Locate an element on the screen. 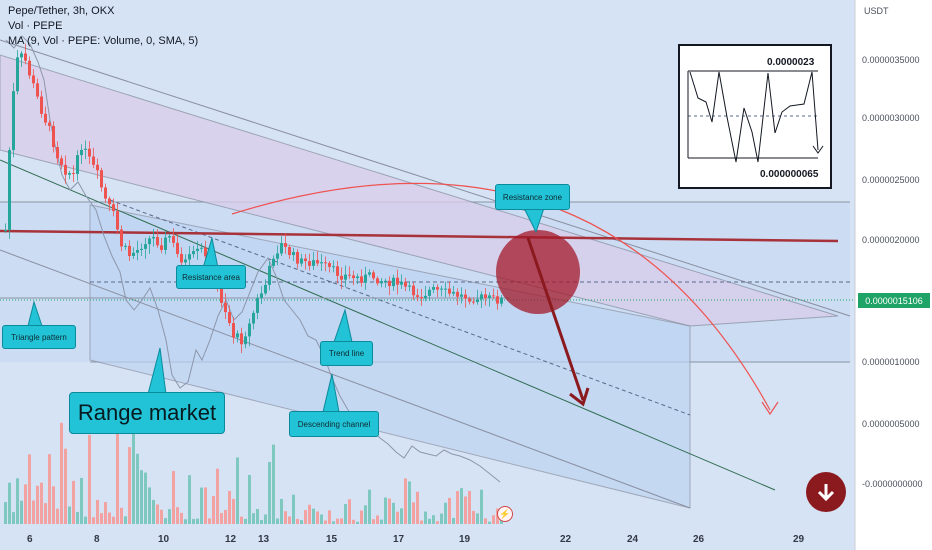  scroll-down-button is located at coordinates (826, 492).